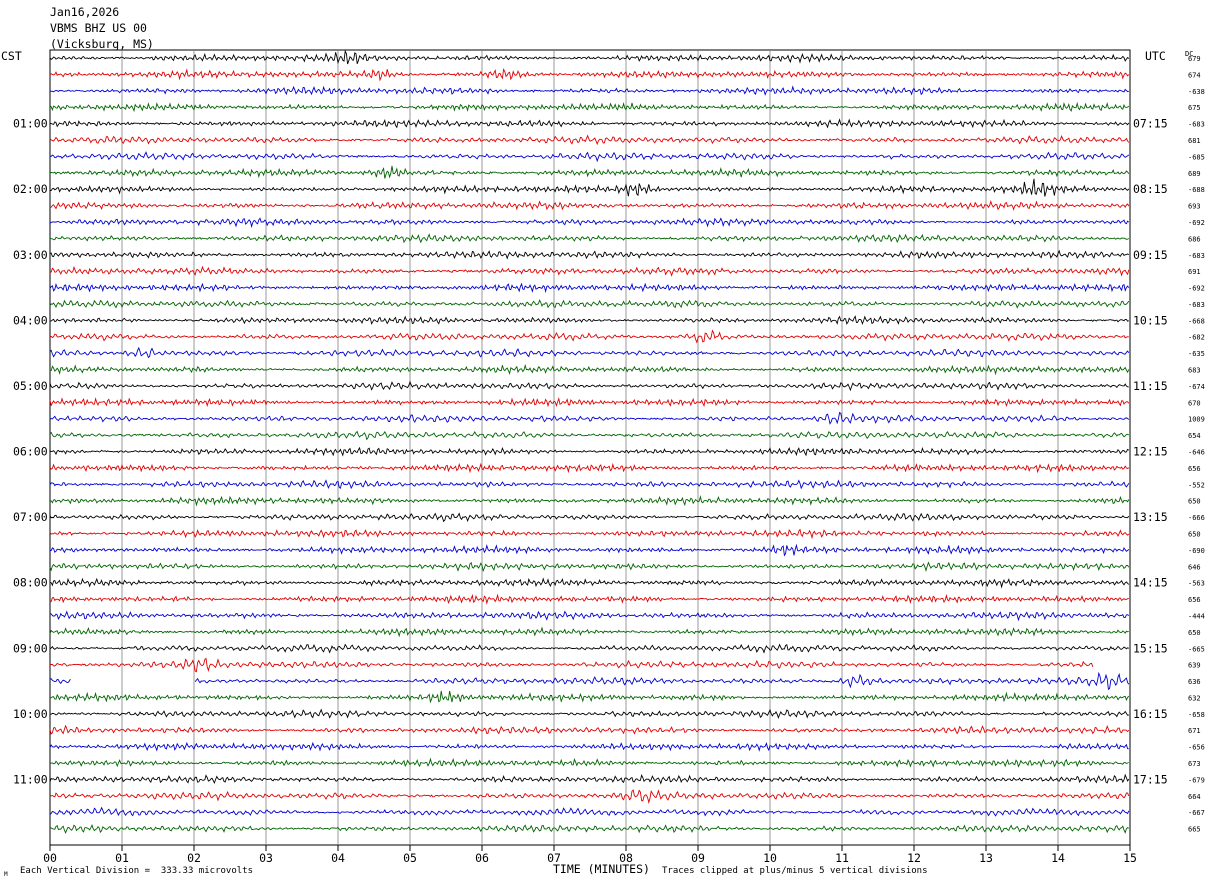 The width and height of the screenshot is (1210, 886). What do you see at coordinates (1194, 682) in the screenshot?
I see `dc-offset-label: 636` at bounding box center [1194, 682].